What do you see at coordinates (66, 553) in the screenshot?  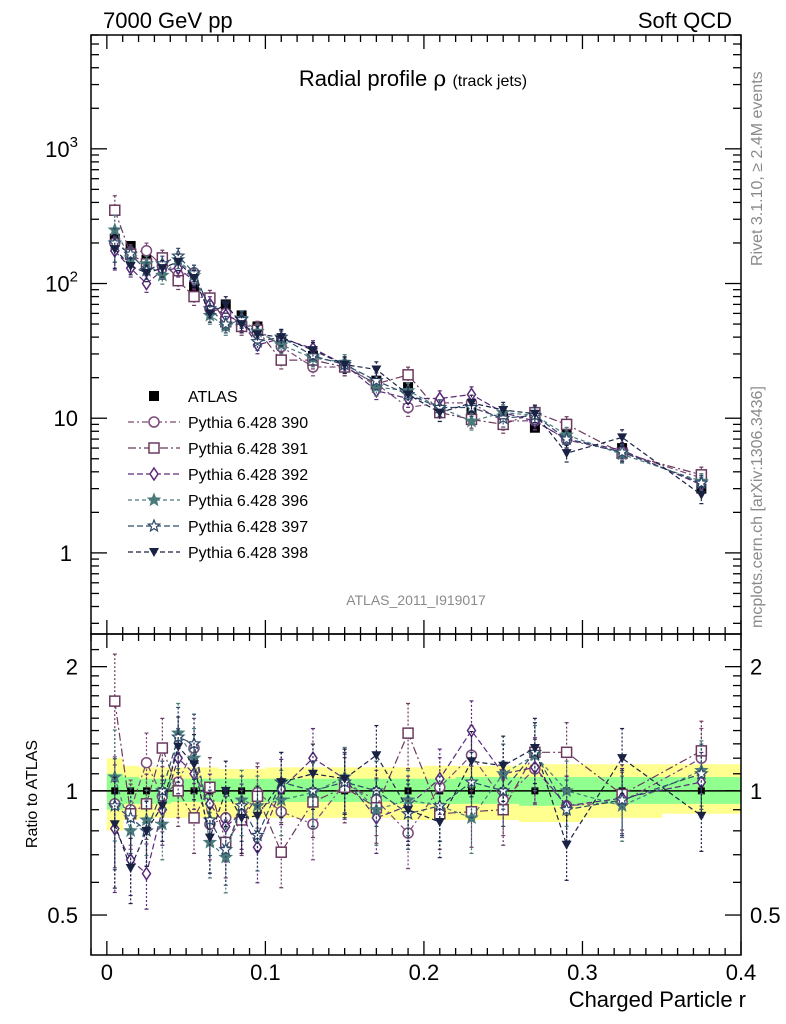 I see `y-tick-label-1: 1` at bounding box center [66, 553].